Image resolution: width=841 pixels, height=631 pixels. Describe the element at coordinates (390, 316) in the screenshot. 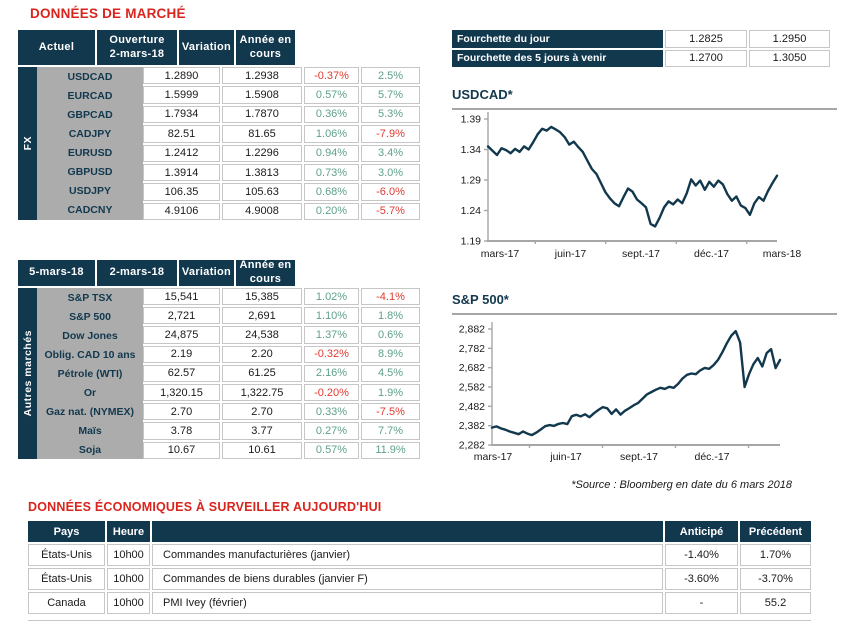

I see `markets-ytd-value: 1.8%` at that location.